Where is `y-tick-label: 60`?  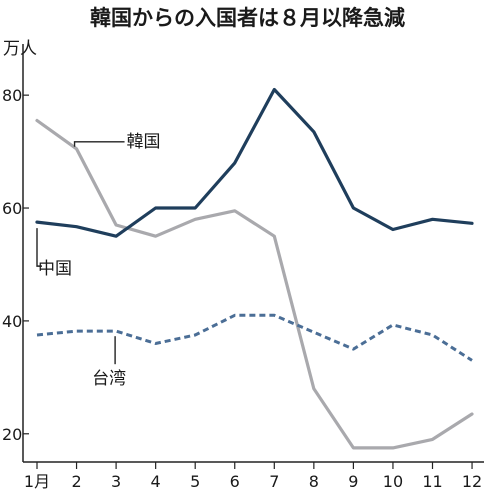 y-tick-label: 60 is located at coordinates (12, 208).